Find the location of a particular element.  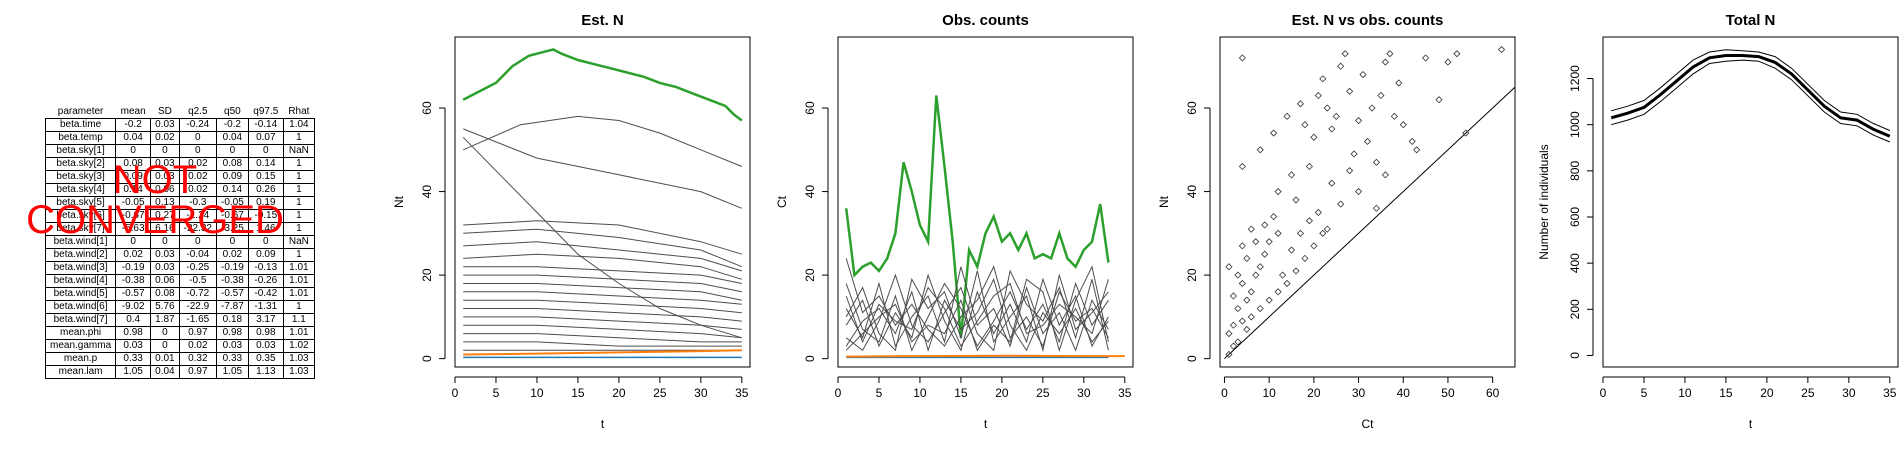

mean-count-line is located at coordinates (602, 352).